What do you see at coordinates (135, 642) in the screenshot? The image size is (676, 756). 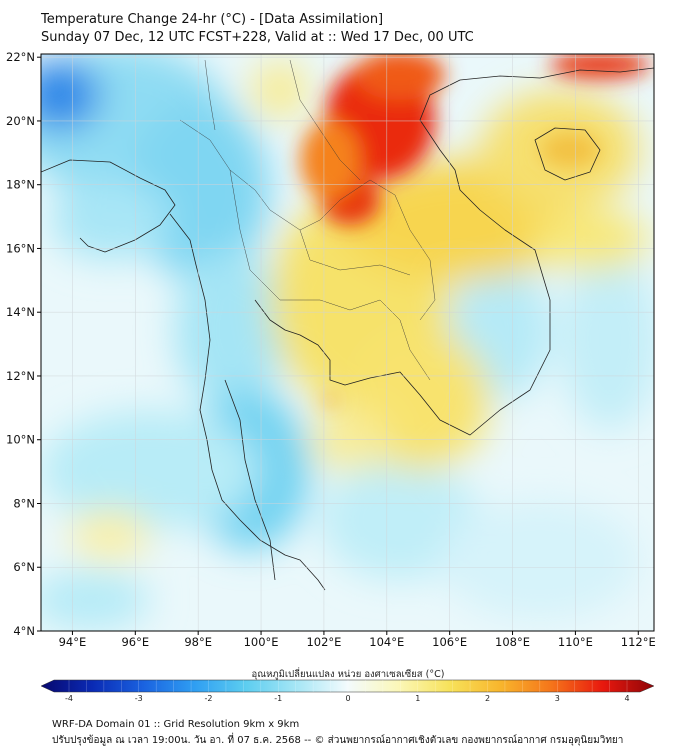 I see `lon-tick-label: 96°E` at bounding box center [135, 642].